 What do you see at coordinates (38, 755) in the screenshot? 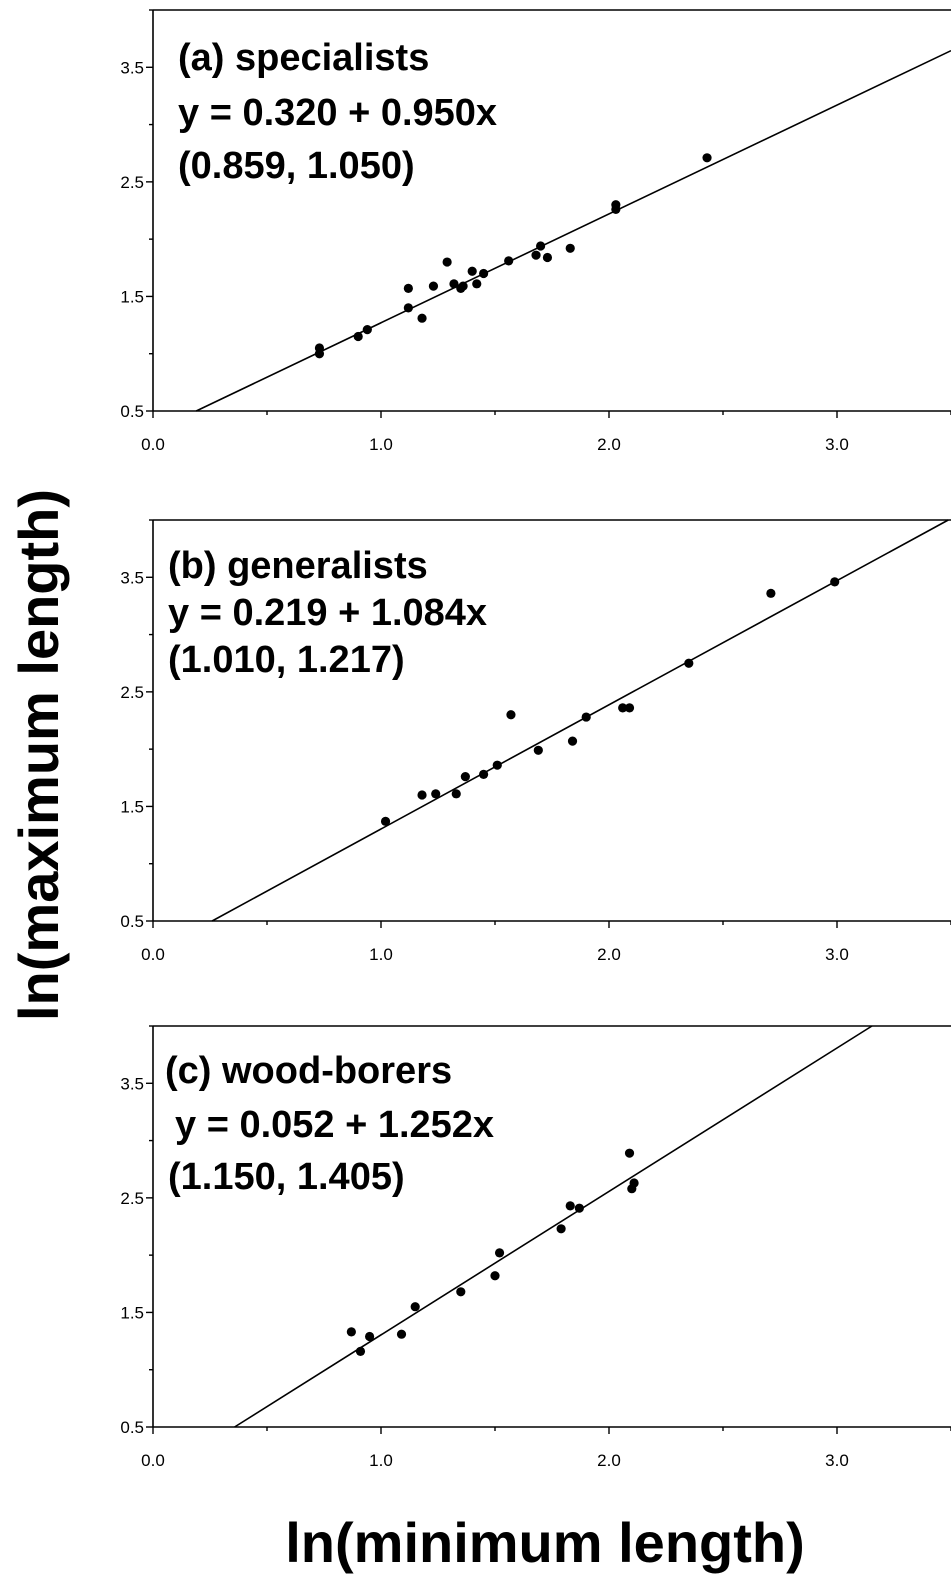
I see `y-axis-title: ln(maximum length)` at bounding box center [38, 755].